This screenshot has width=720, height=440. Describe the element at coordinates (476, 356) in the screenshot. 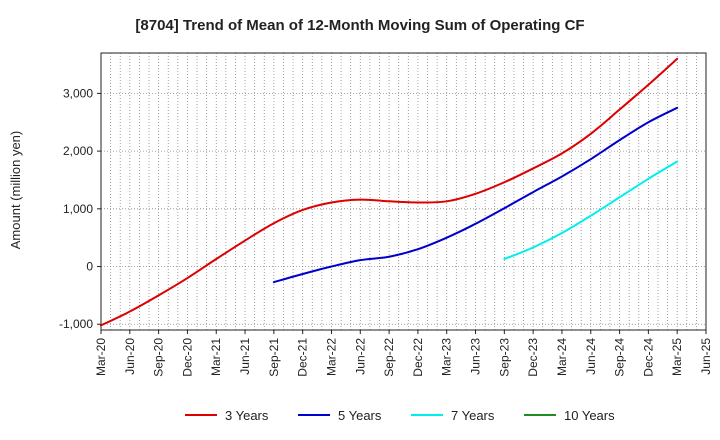

I see `x-tick-label: Jun-23` at that location.